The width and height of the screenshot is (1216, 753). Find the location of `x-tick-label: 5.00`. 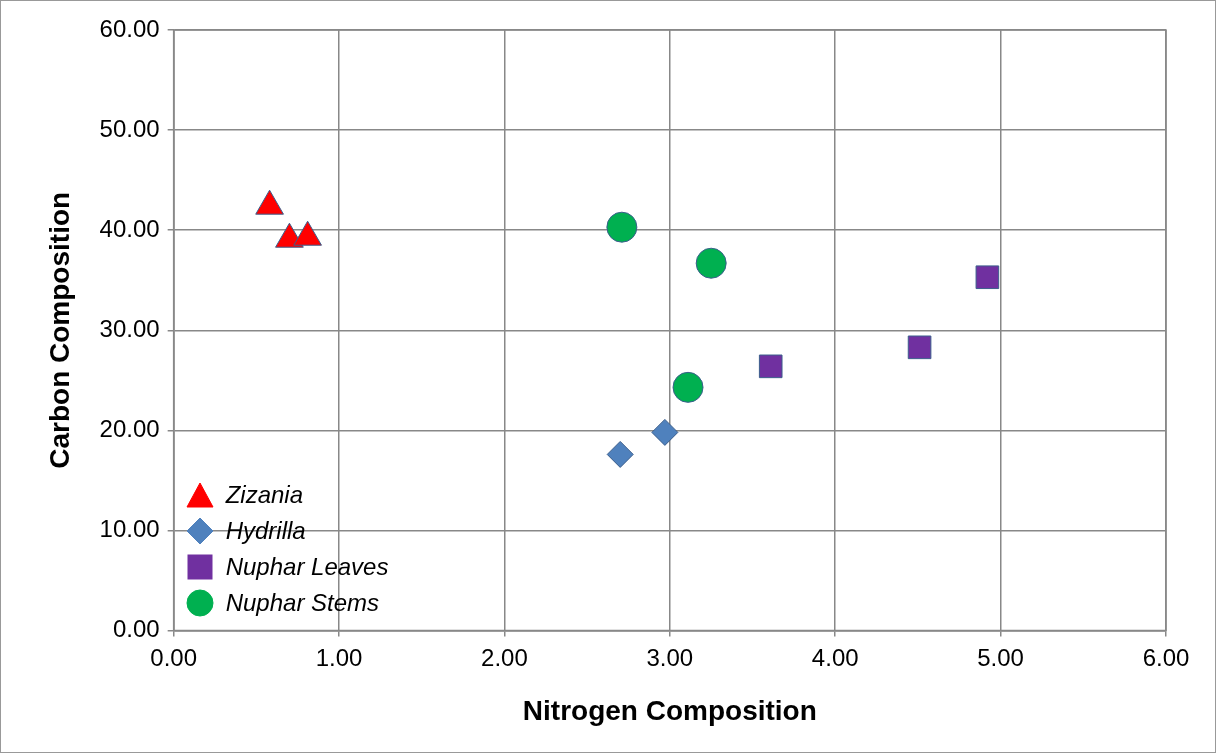

x-tick-label: 5.00 is located at coordinates (1000, 657).